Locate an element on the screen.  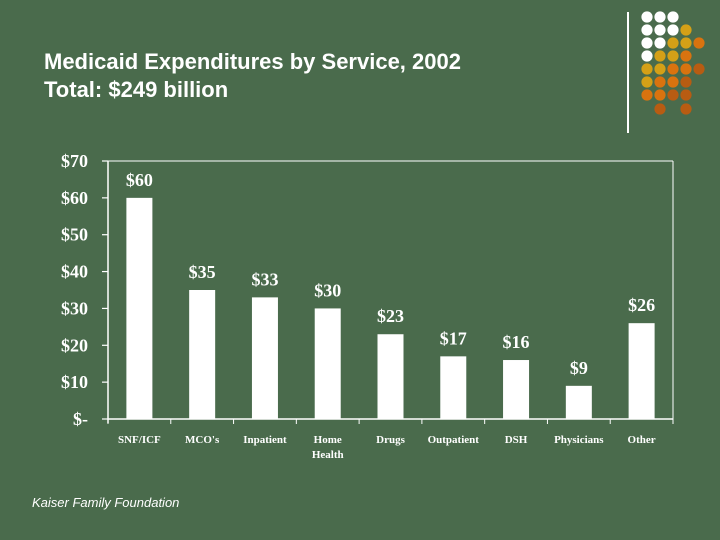
y-tick-label: $20 is located at coordinates (74, 345).